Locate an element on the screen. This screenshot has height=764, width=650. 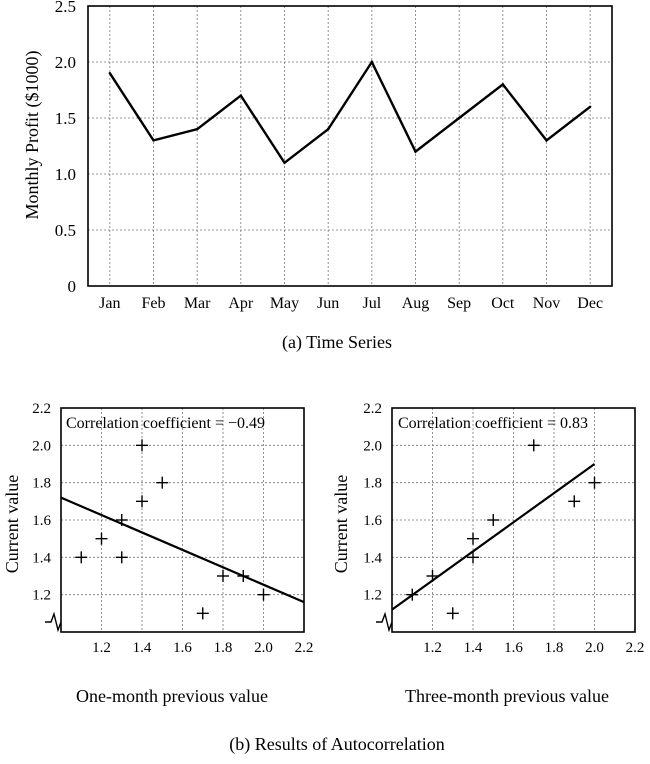
scatter-left-y-tick-label: 2.2 is located at coordinates (41, 409).